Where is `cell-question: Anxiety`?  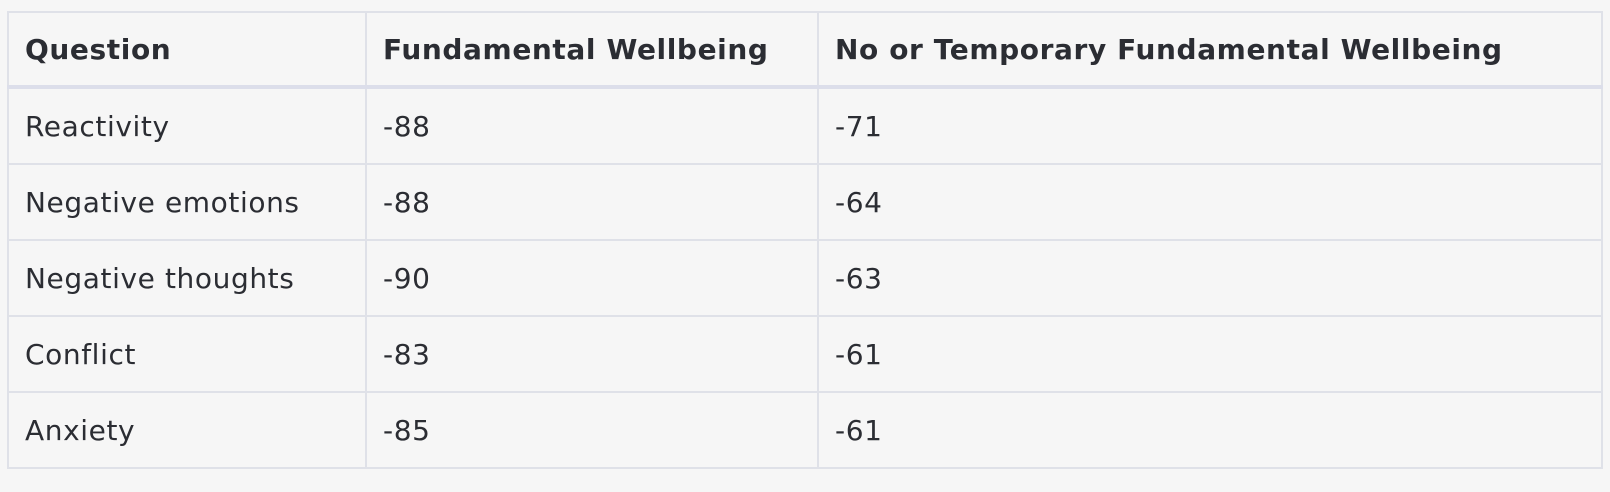 cell-question: Anxiety is located at coordinates (187, 430).